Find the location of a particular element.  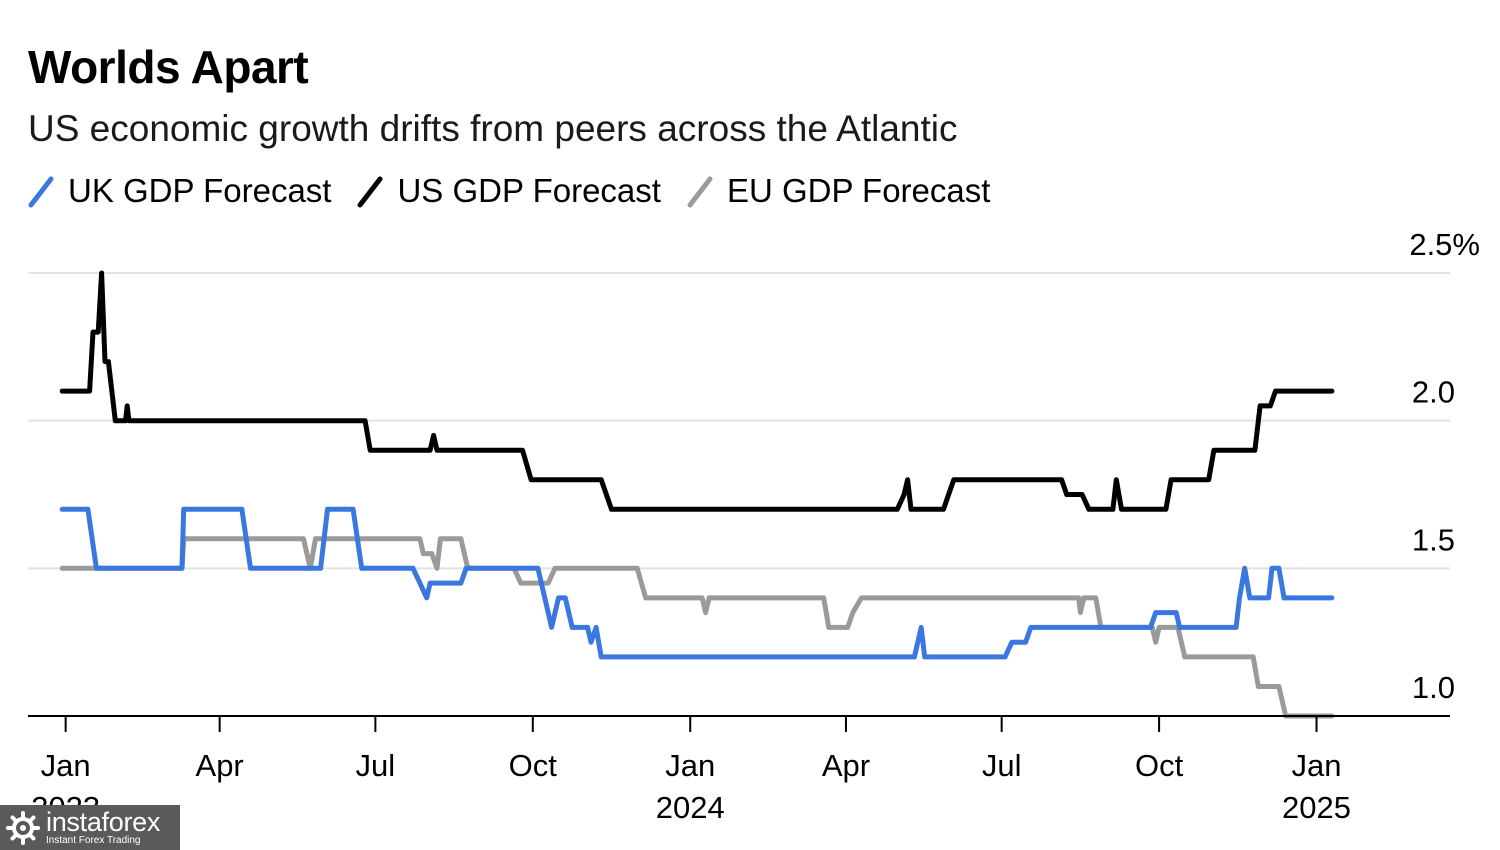

y-axis-ticks: 2.5% 2.0 1.5 1.0 is located at coordinates (1444, 466).